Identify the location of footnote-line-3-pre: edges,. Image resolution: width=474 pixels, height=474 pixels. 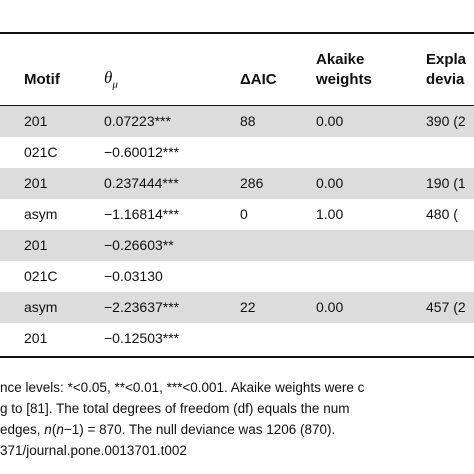
(22, 429).